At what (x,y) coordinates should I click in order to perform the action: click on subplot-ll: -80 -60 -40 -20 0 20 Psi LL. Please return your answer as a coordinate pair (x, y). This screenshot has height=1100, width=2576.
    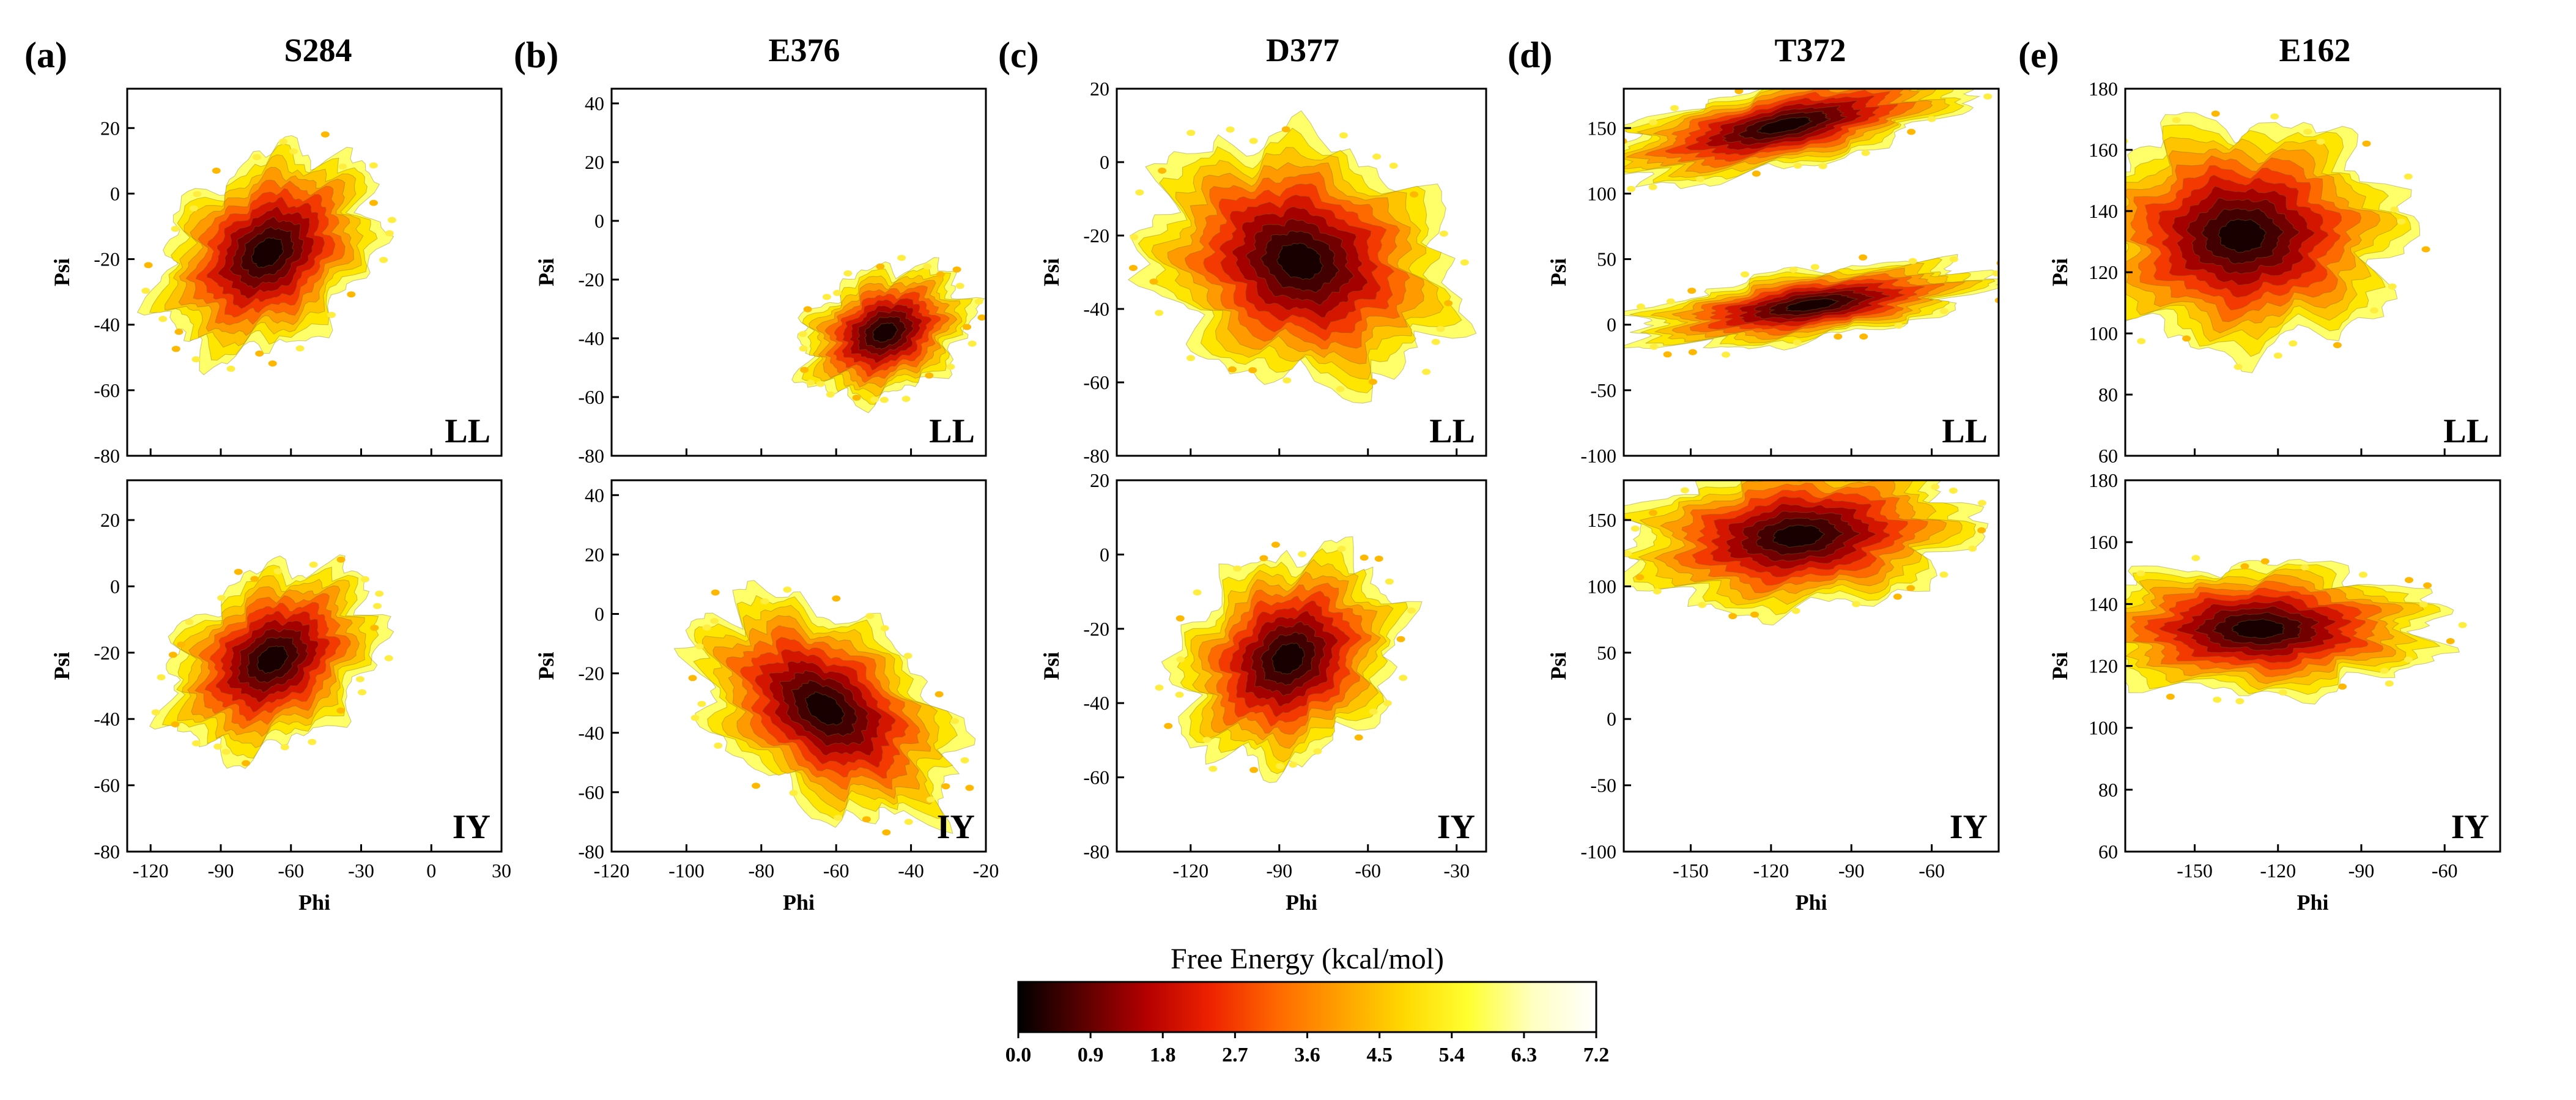
    Looking at the image, I should click on (276, 277).